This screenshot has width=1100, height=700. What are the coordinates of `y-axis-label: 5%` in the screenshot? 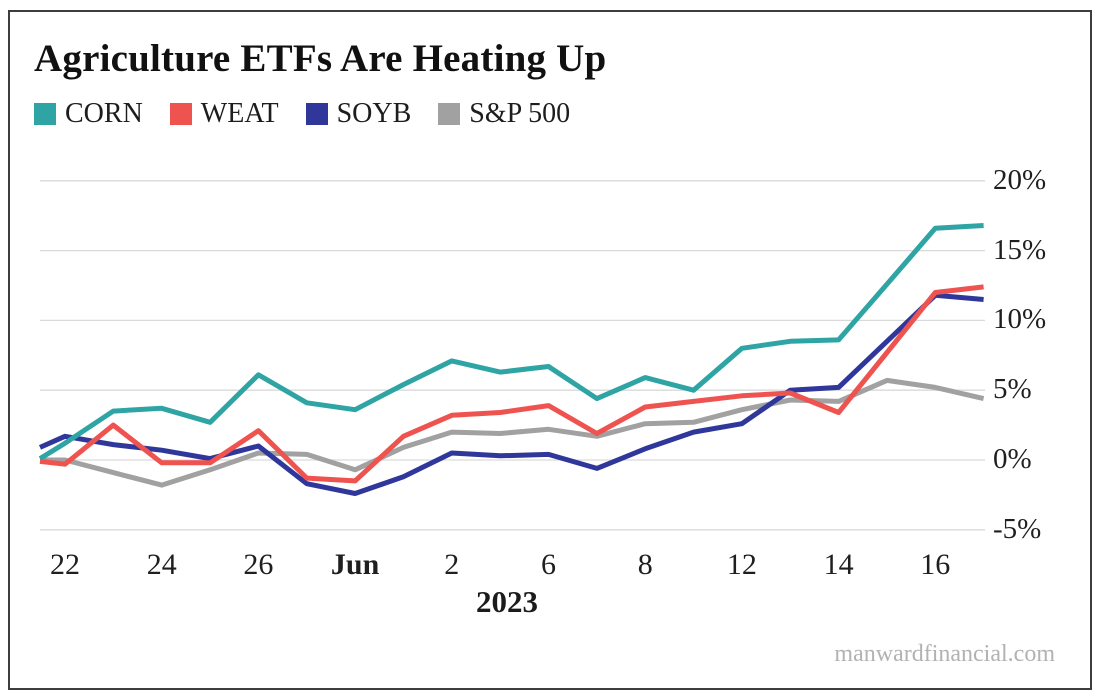 It's located at (1012, 389).